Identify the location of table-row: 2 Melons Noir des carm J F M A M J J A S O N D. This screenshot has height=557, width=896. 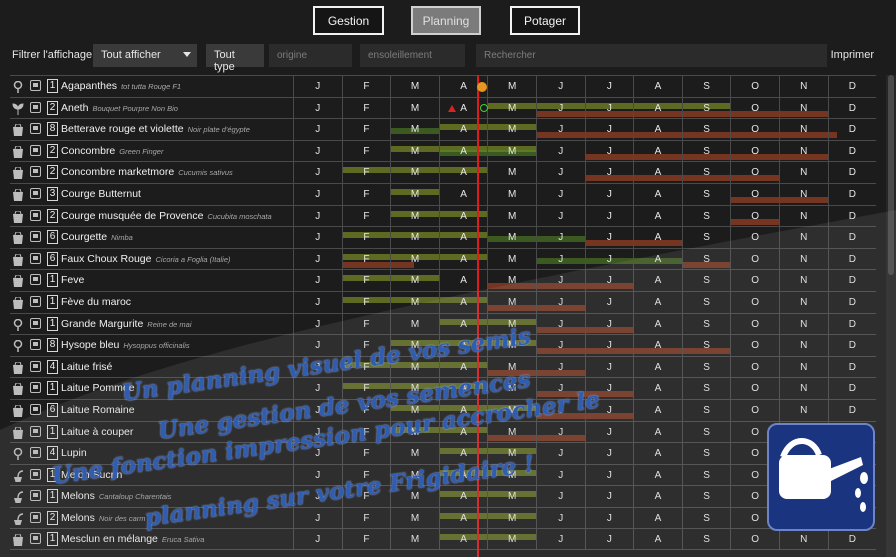
(443, 517).